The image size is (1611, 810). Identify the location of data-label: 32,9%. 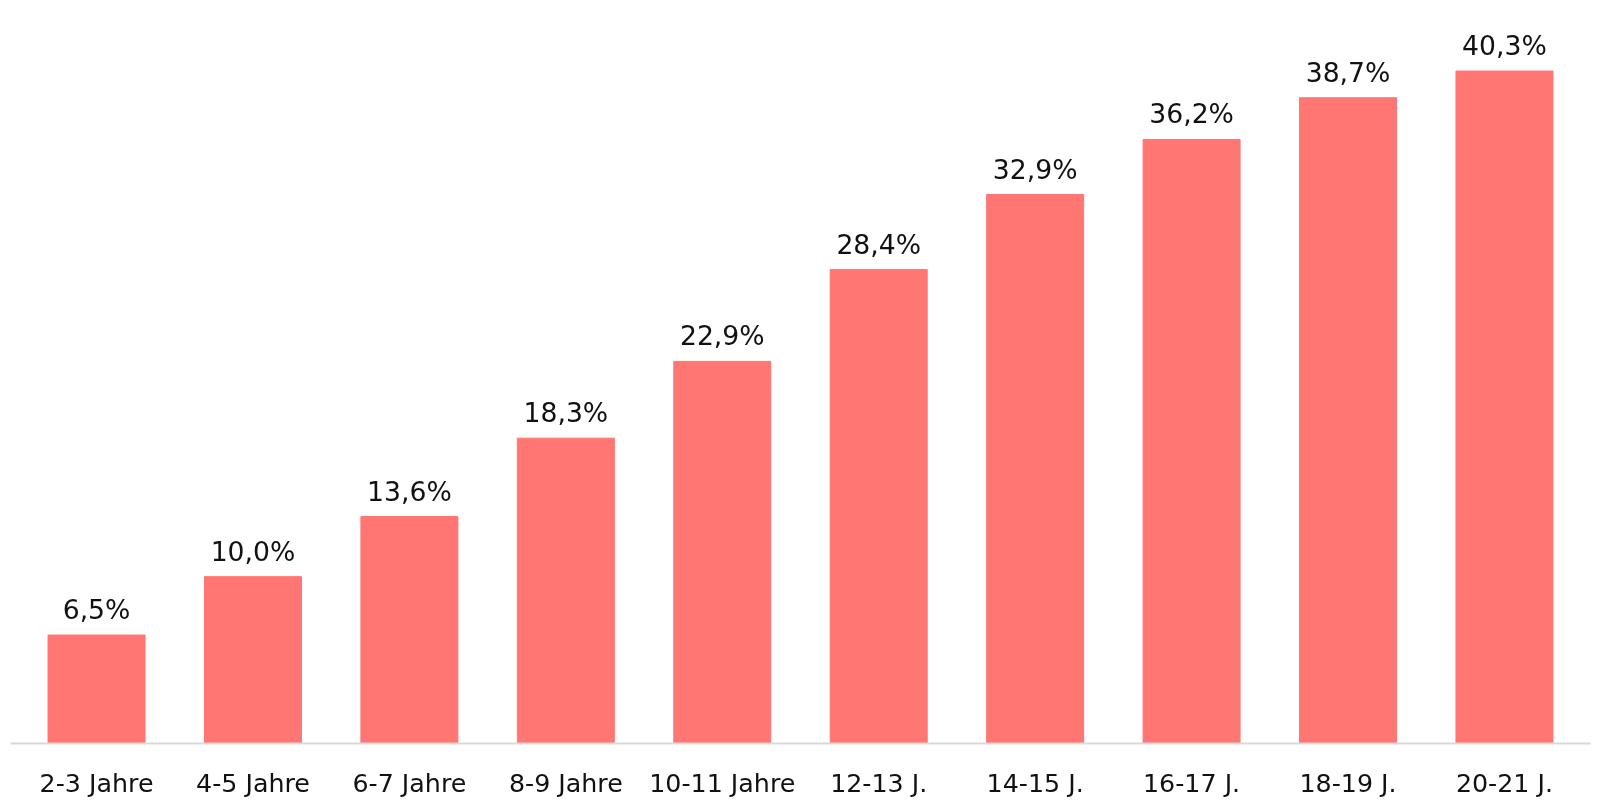
(1035, 169).